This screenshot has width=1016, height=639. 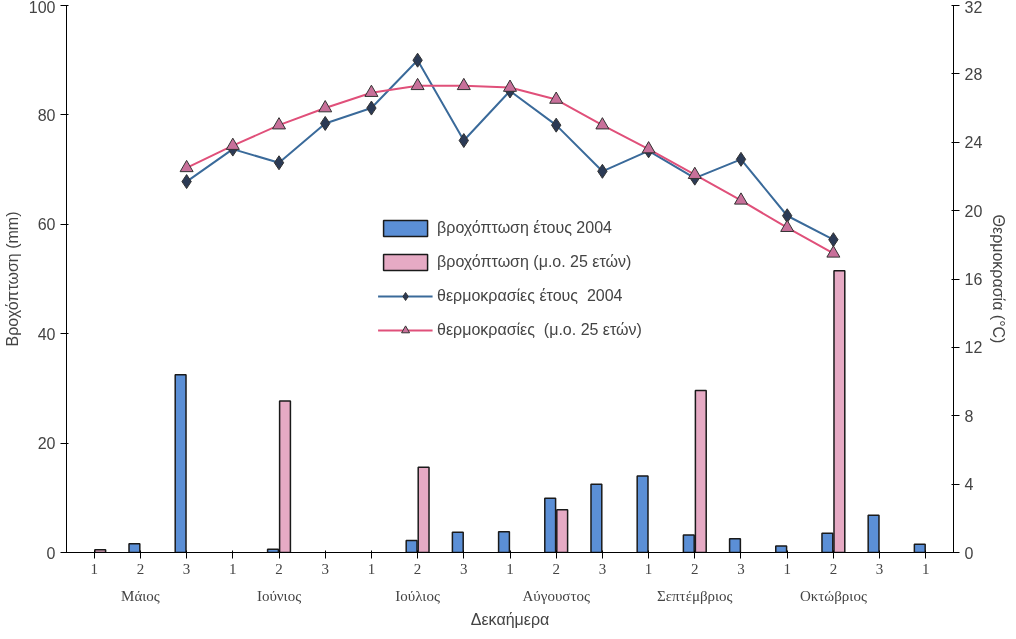 What do you see at coordinates (524, 227) in the screenshot?
I see `legend-label: βροχόπτωση έτους 2004` at bounding box center [524, 227].